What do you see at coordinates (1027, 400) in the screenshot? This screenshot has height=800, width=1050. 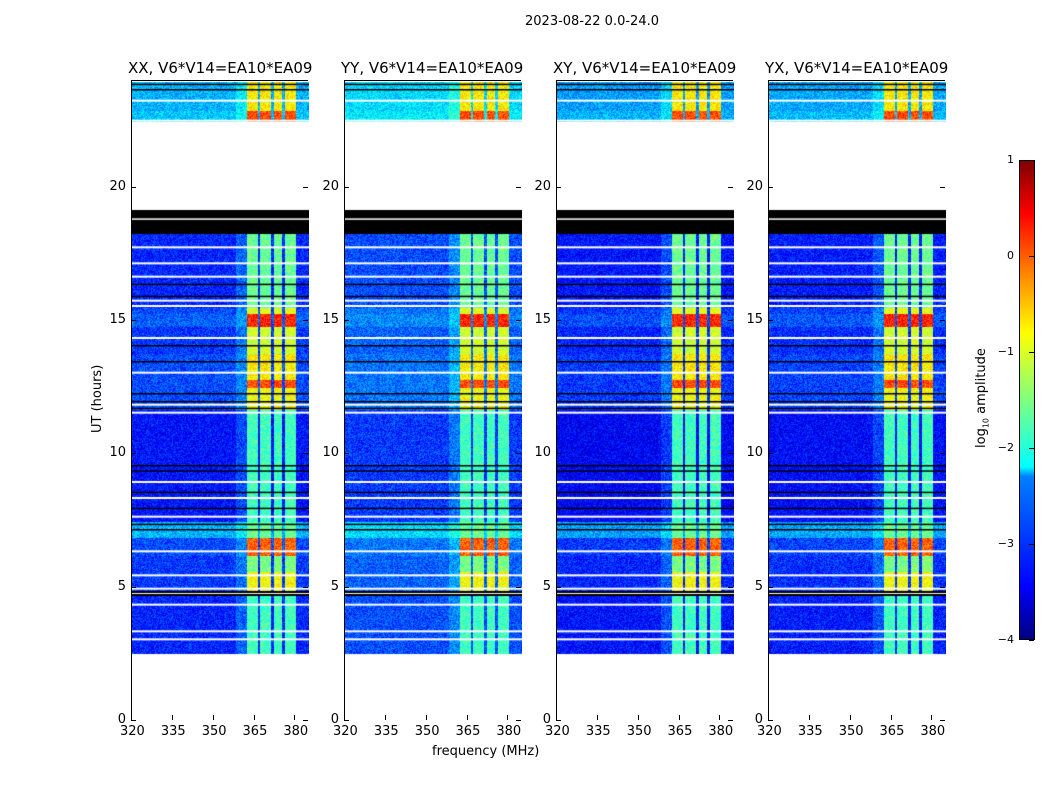 I see `colorbar` at bounding box center [1027, 400].